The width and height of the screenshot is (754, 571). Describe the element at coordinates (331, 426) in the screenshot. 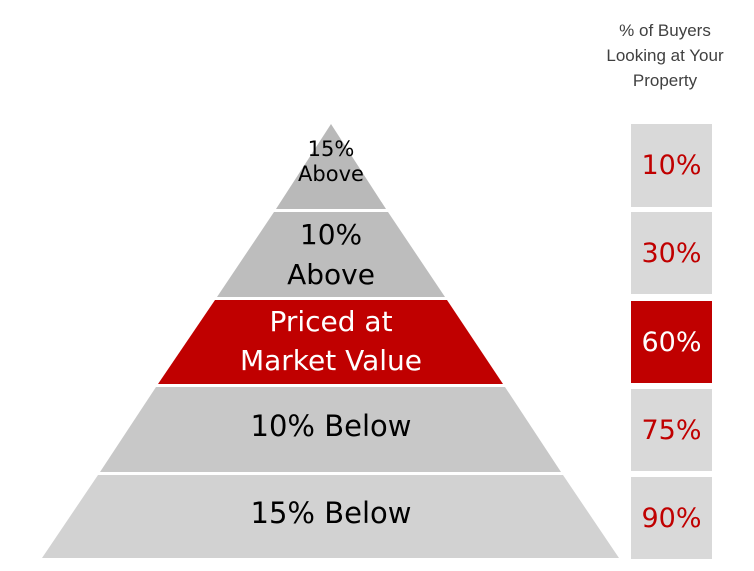

I see `layer-label-10-below: 10% Below` at that location.